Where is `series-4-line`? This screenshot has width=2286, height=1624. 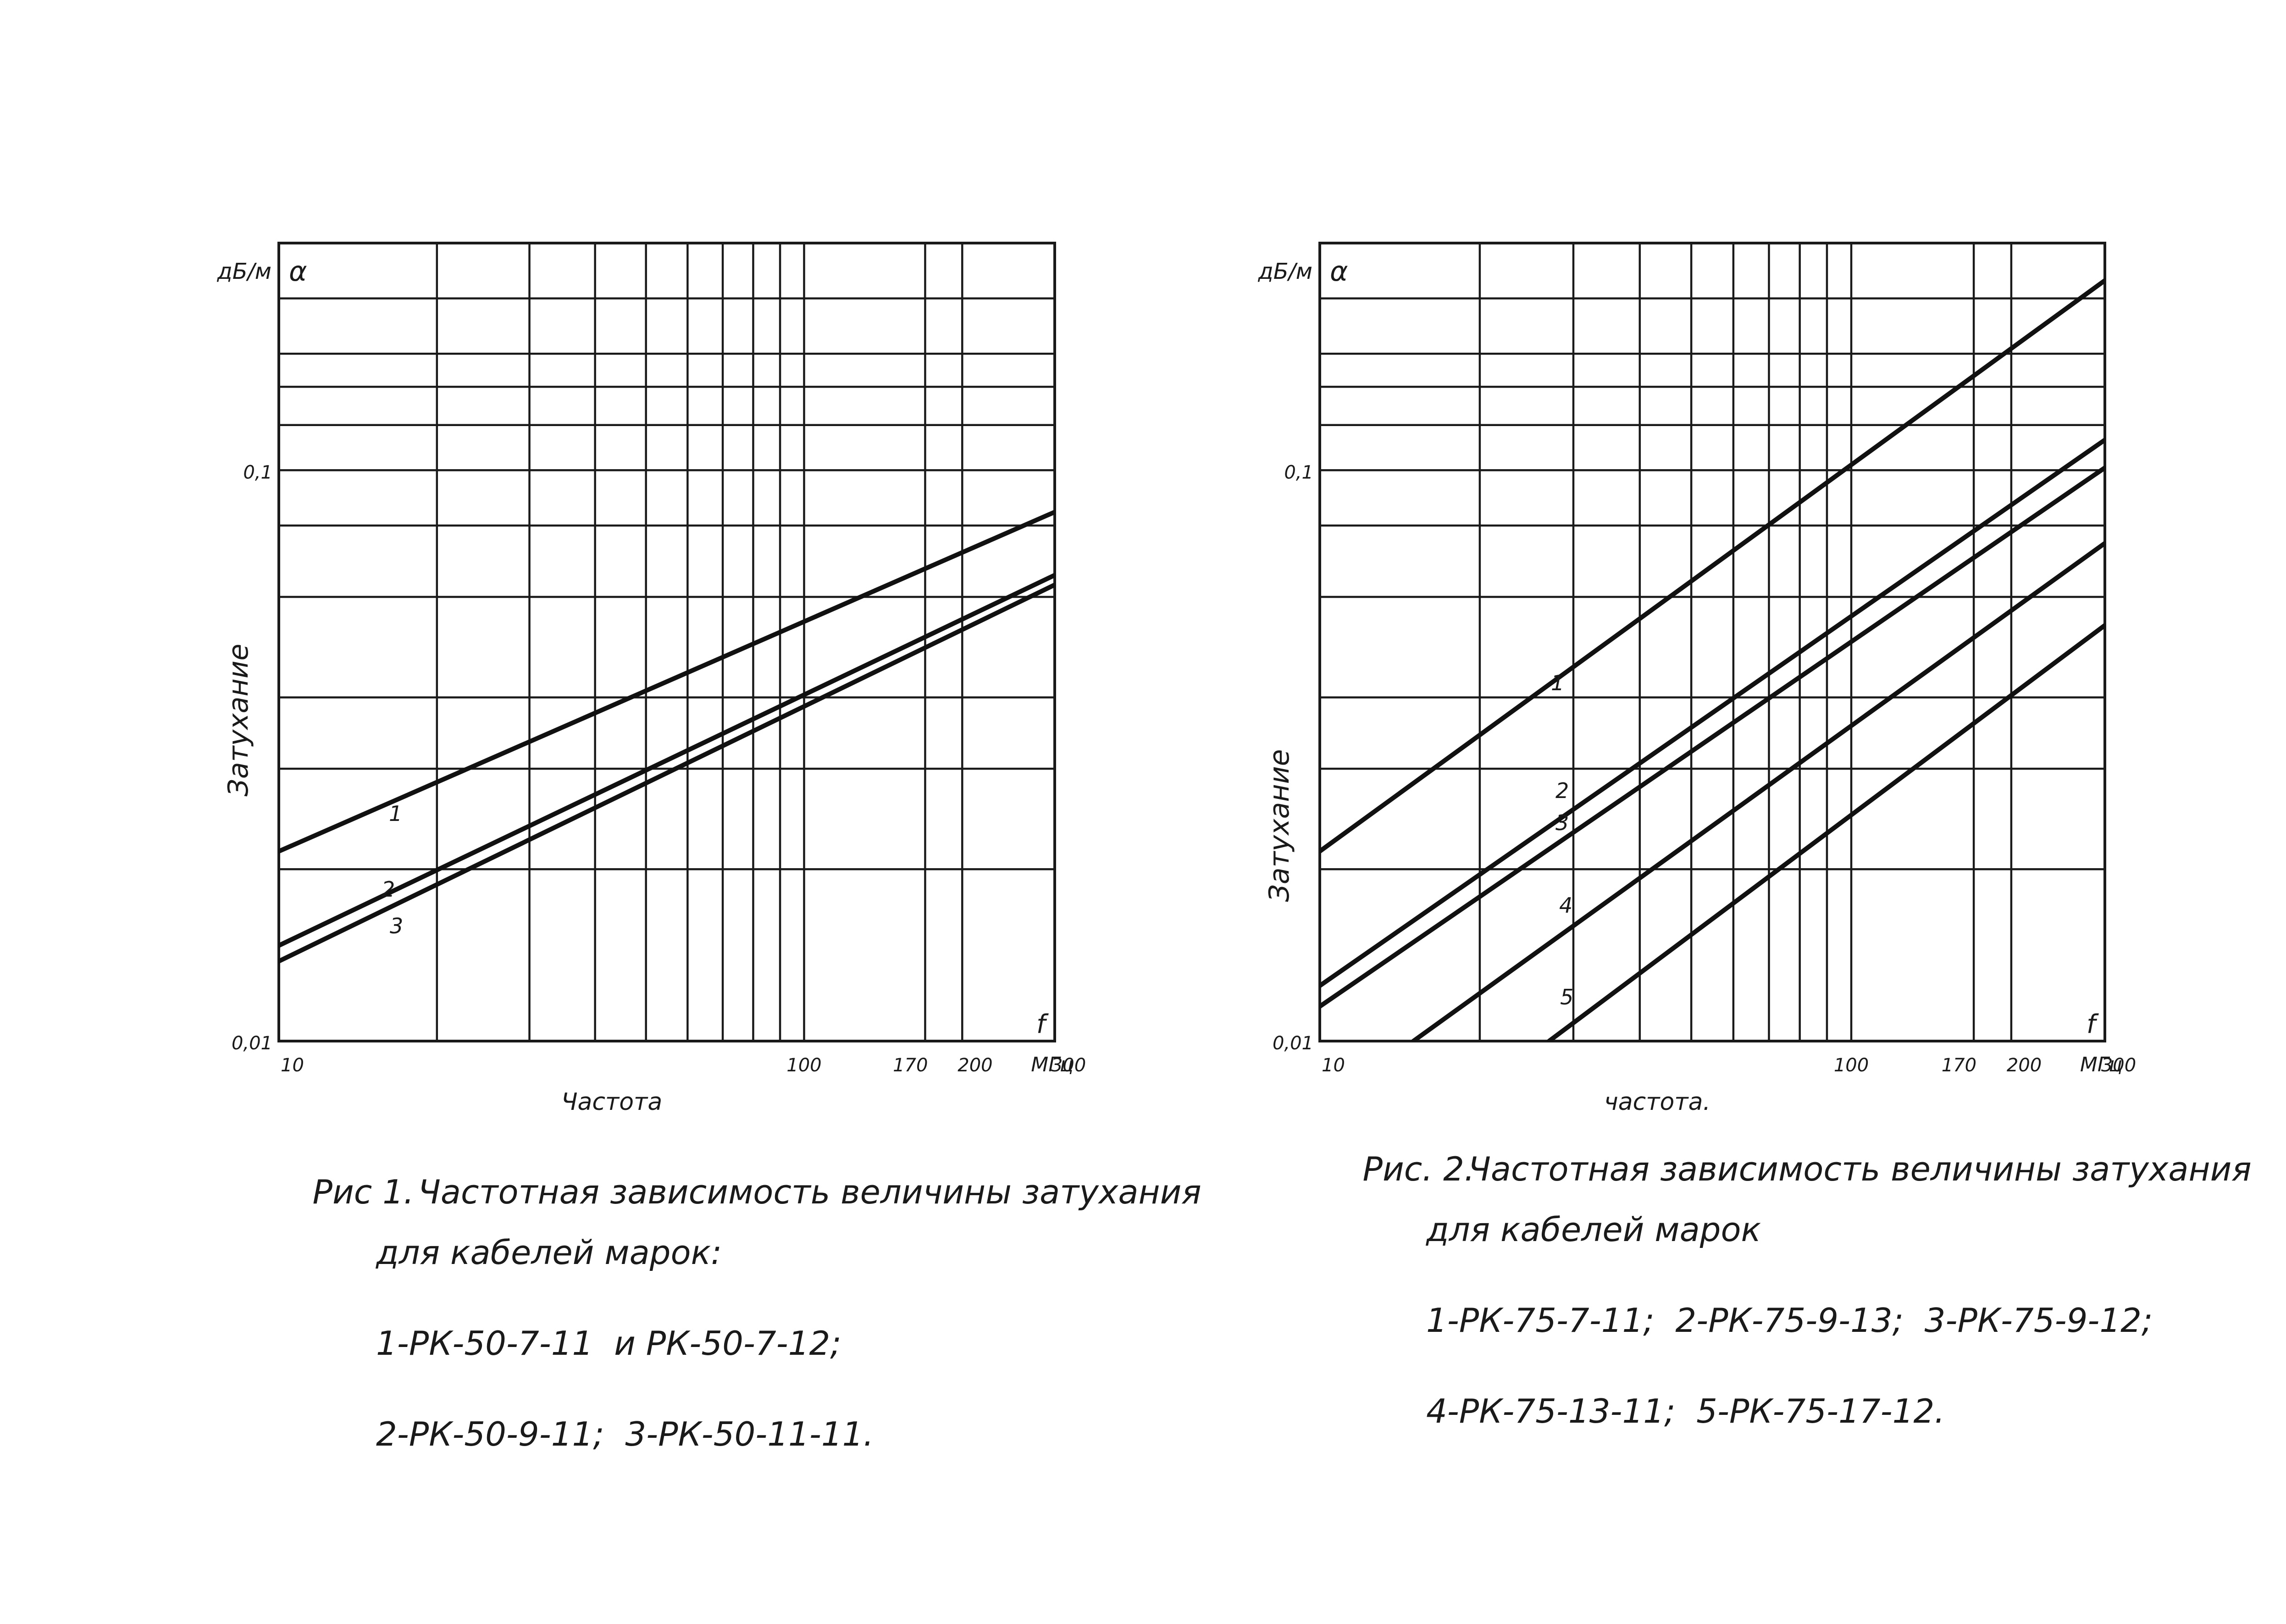
series-4-line is located at coordinates (1758, 791).